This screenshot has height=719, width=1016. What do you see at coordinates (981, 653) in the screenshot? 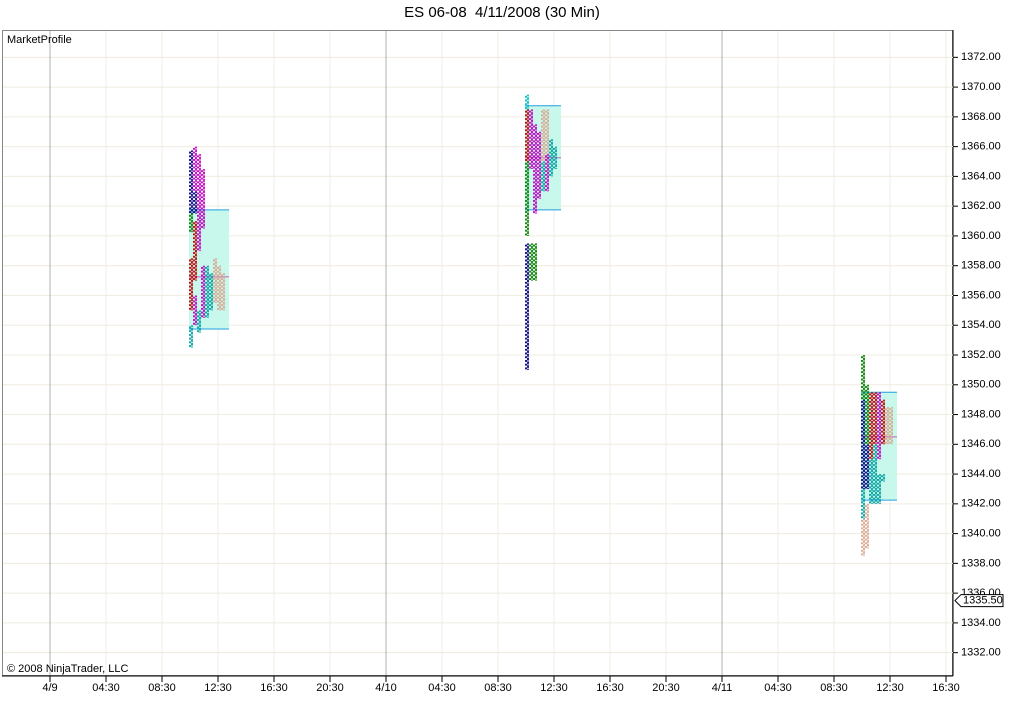
I see `y-tick-label: 1332.00` at bounding box center [981, 653].